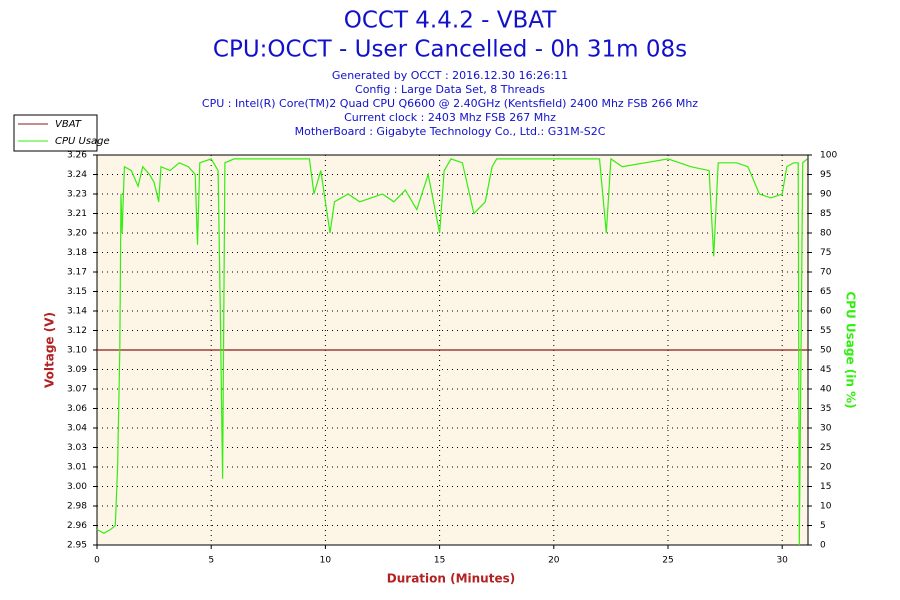  What do you see at coordinates (823, 526) in the screenshot?
I see `y2-tick-label: 5` at bounding box center [823, 526].